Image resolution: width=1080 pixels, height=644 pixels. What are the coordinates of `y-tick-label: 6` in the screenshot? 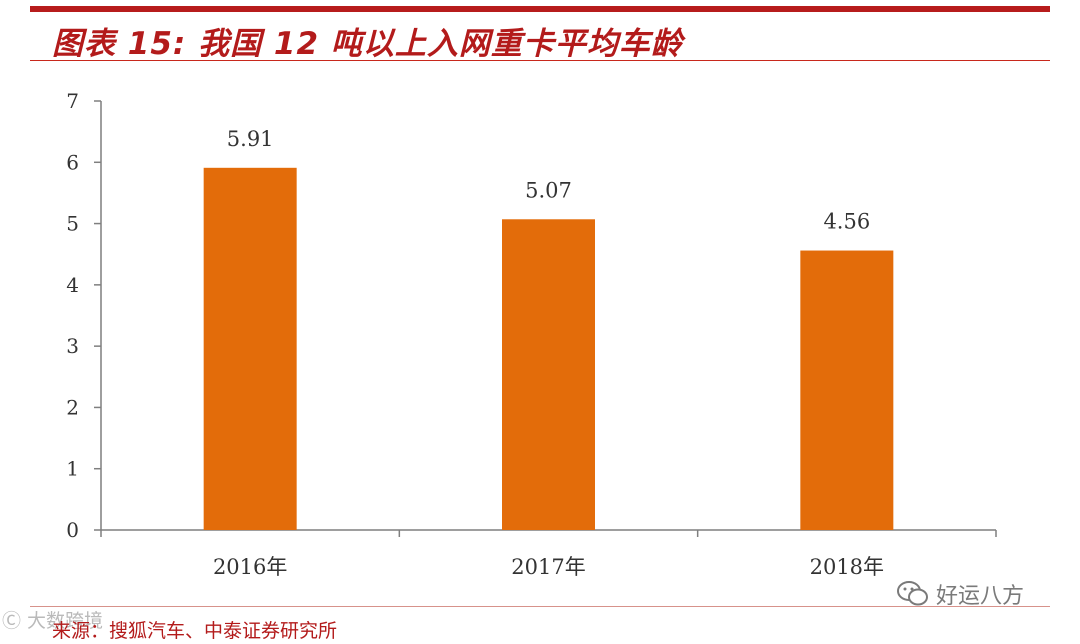 It's located at (72, 162).